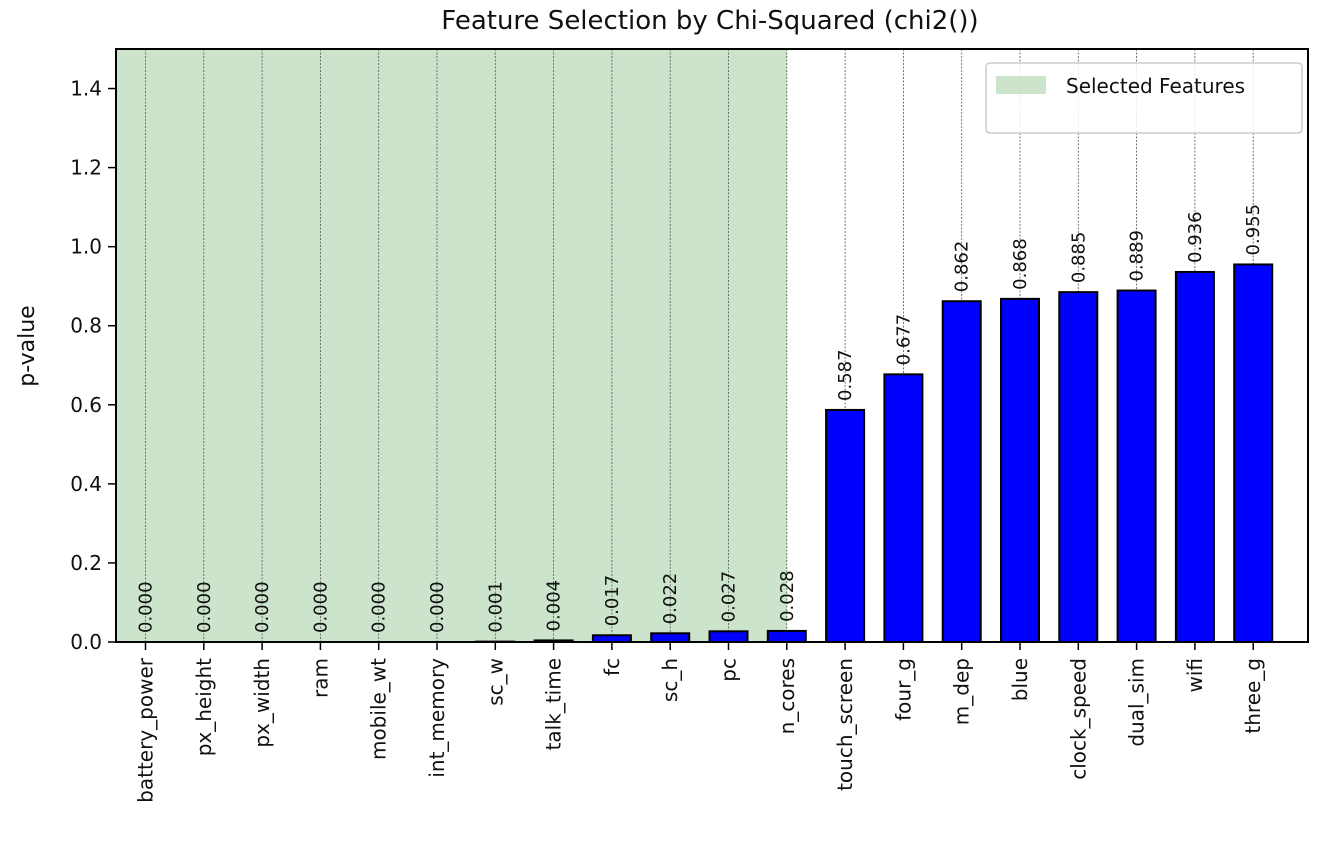 Image resolution: width=1319 pixels, height=848 pixels. I want to click on y-tick-label: 0.4, so click(86, 484).